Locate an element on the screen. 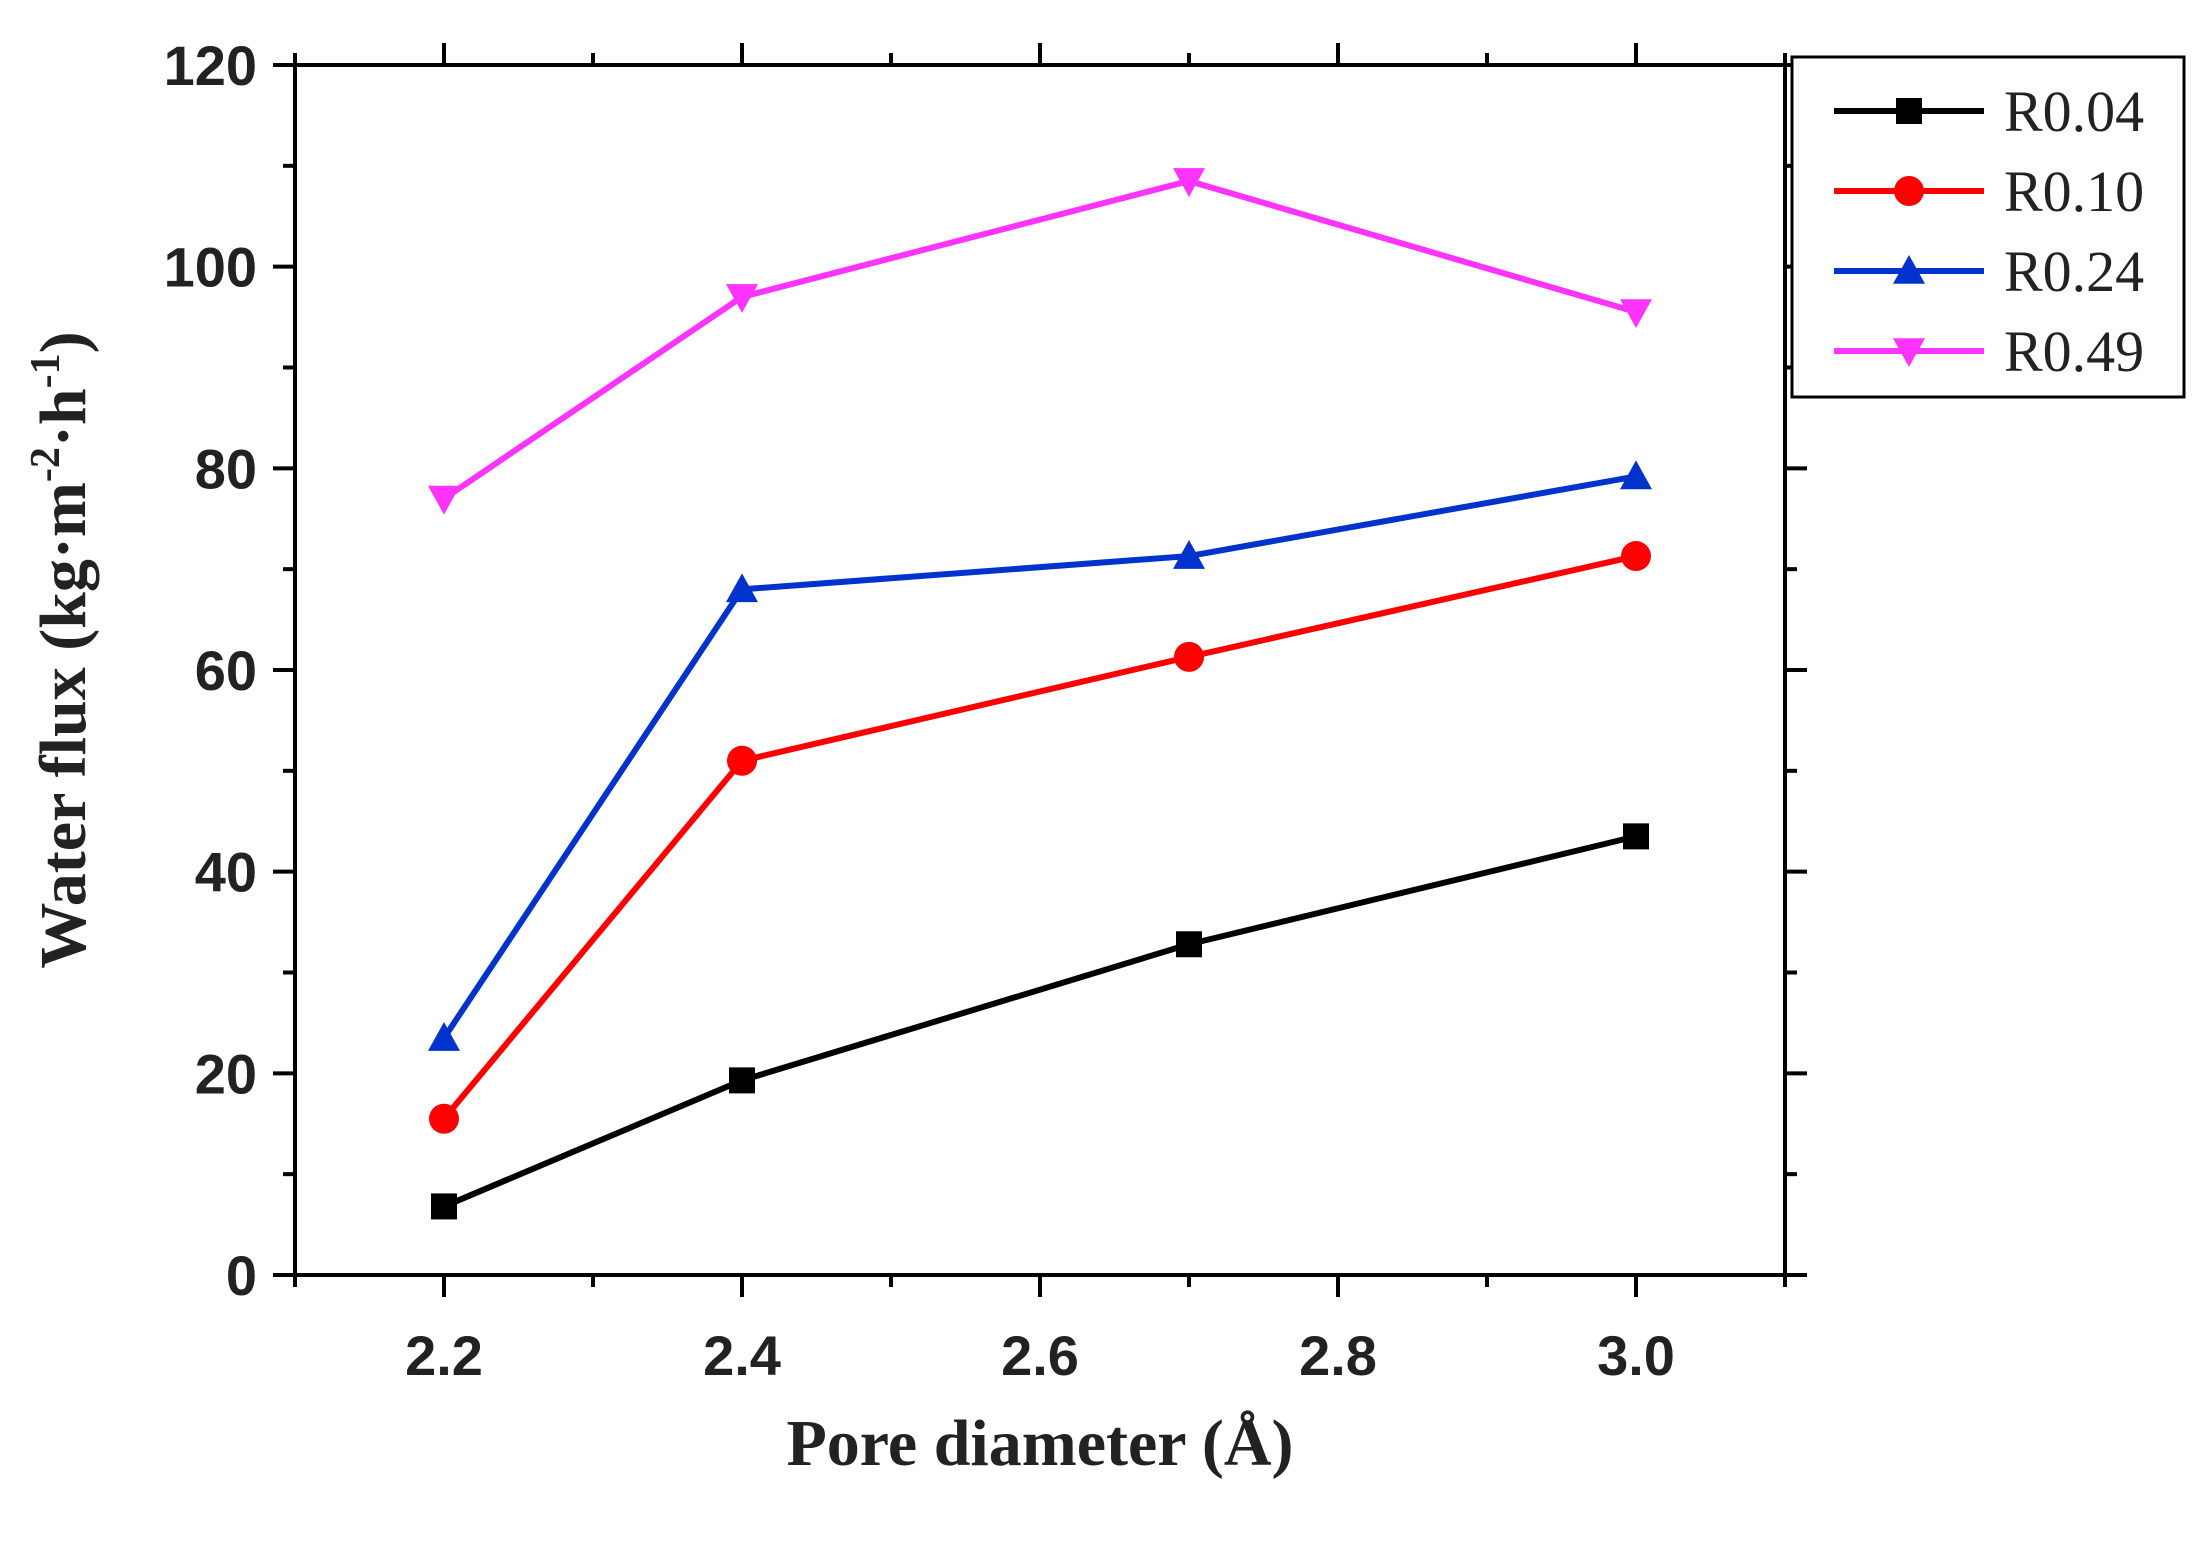 This screenshot has height=1547, width=2210. legend-label-R0.24: R0.24 is located at coordinates (2074, 271).